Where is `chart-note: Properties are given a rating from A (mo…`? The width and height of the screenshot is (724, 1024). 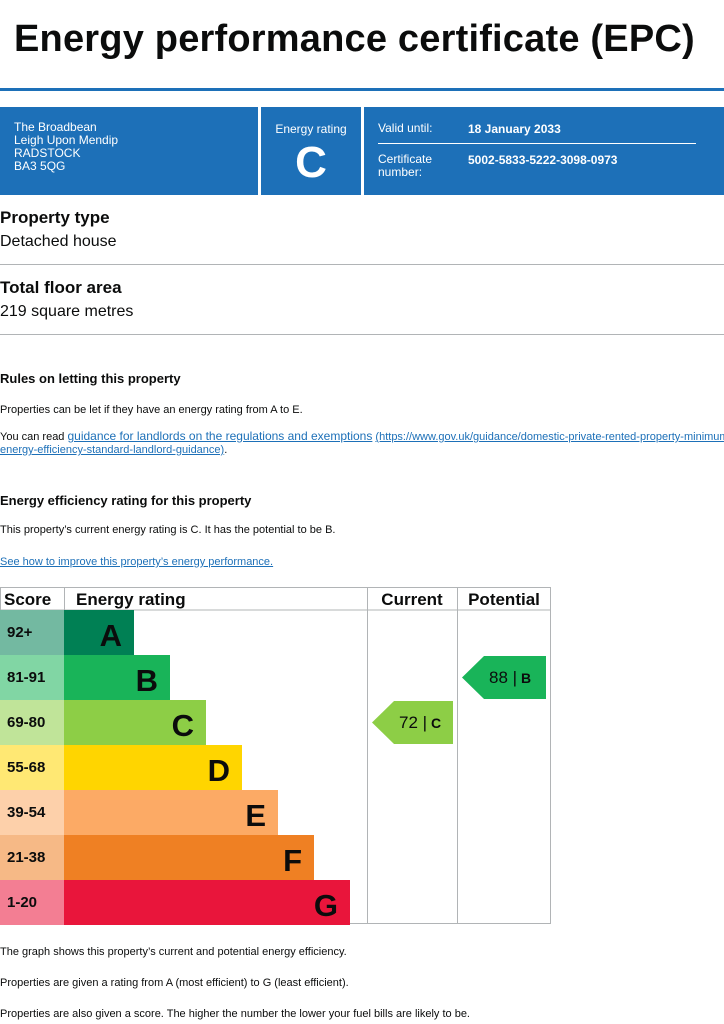 chart-note: Properties are given a rating from A (mo… is located at coordinates (174, 983).